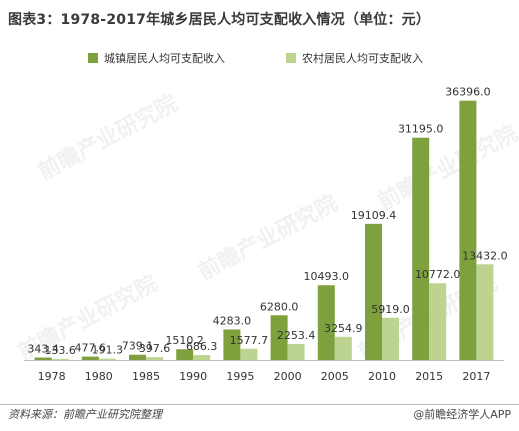 The width and height of the screenshot is (519, 431). I want to click on data-label-urban: 1510.2, so click(184, 340).